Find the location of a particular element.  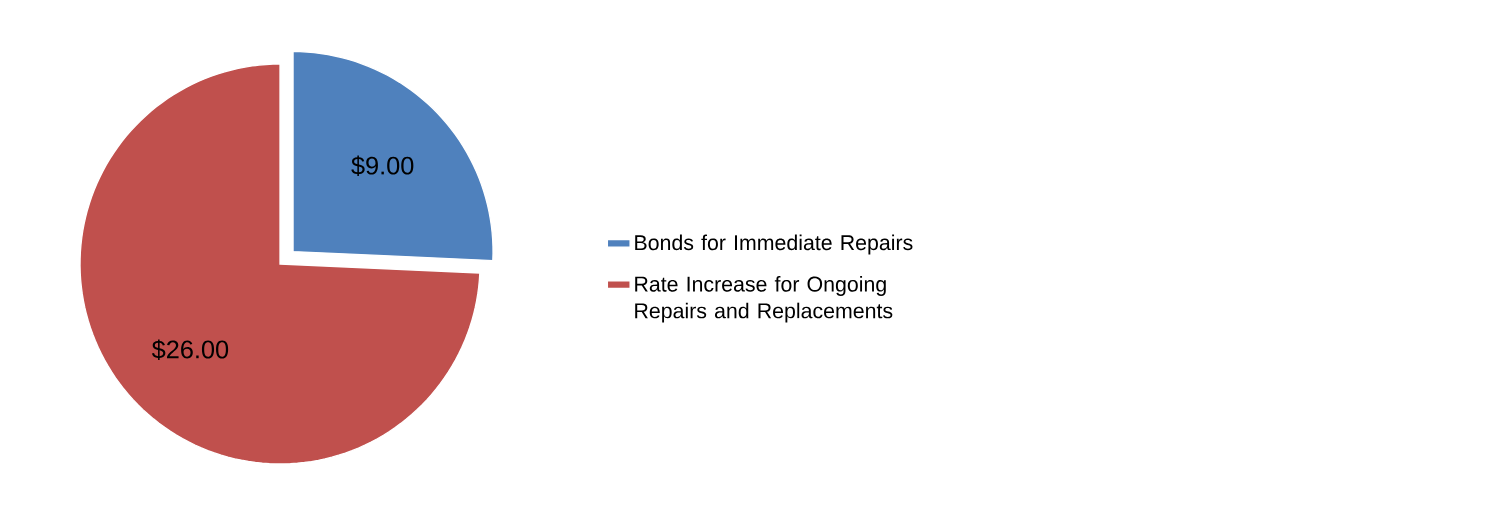

data-label: $26.00 is located at coordinates (190, 349).